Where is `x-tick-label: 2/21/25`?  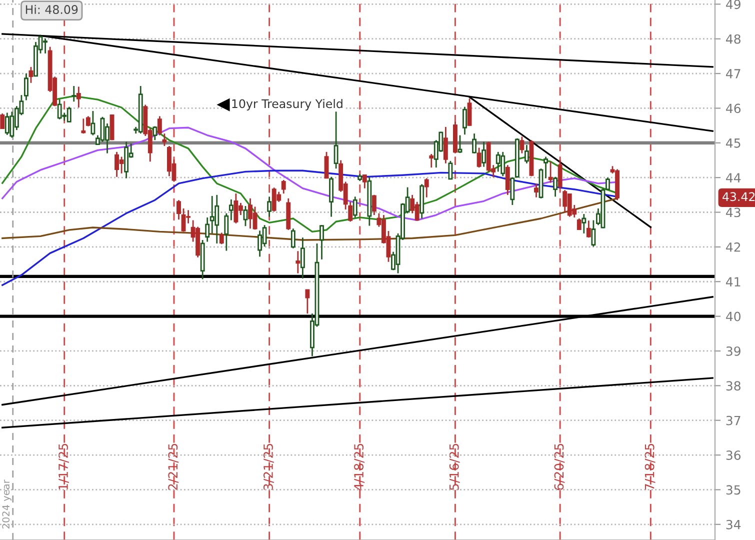
x-tick-label: 2/21/25 is located at coordinates (173, 467).